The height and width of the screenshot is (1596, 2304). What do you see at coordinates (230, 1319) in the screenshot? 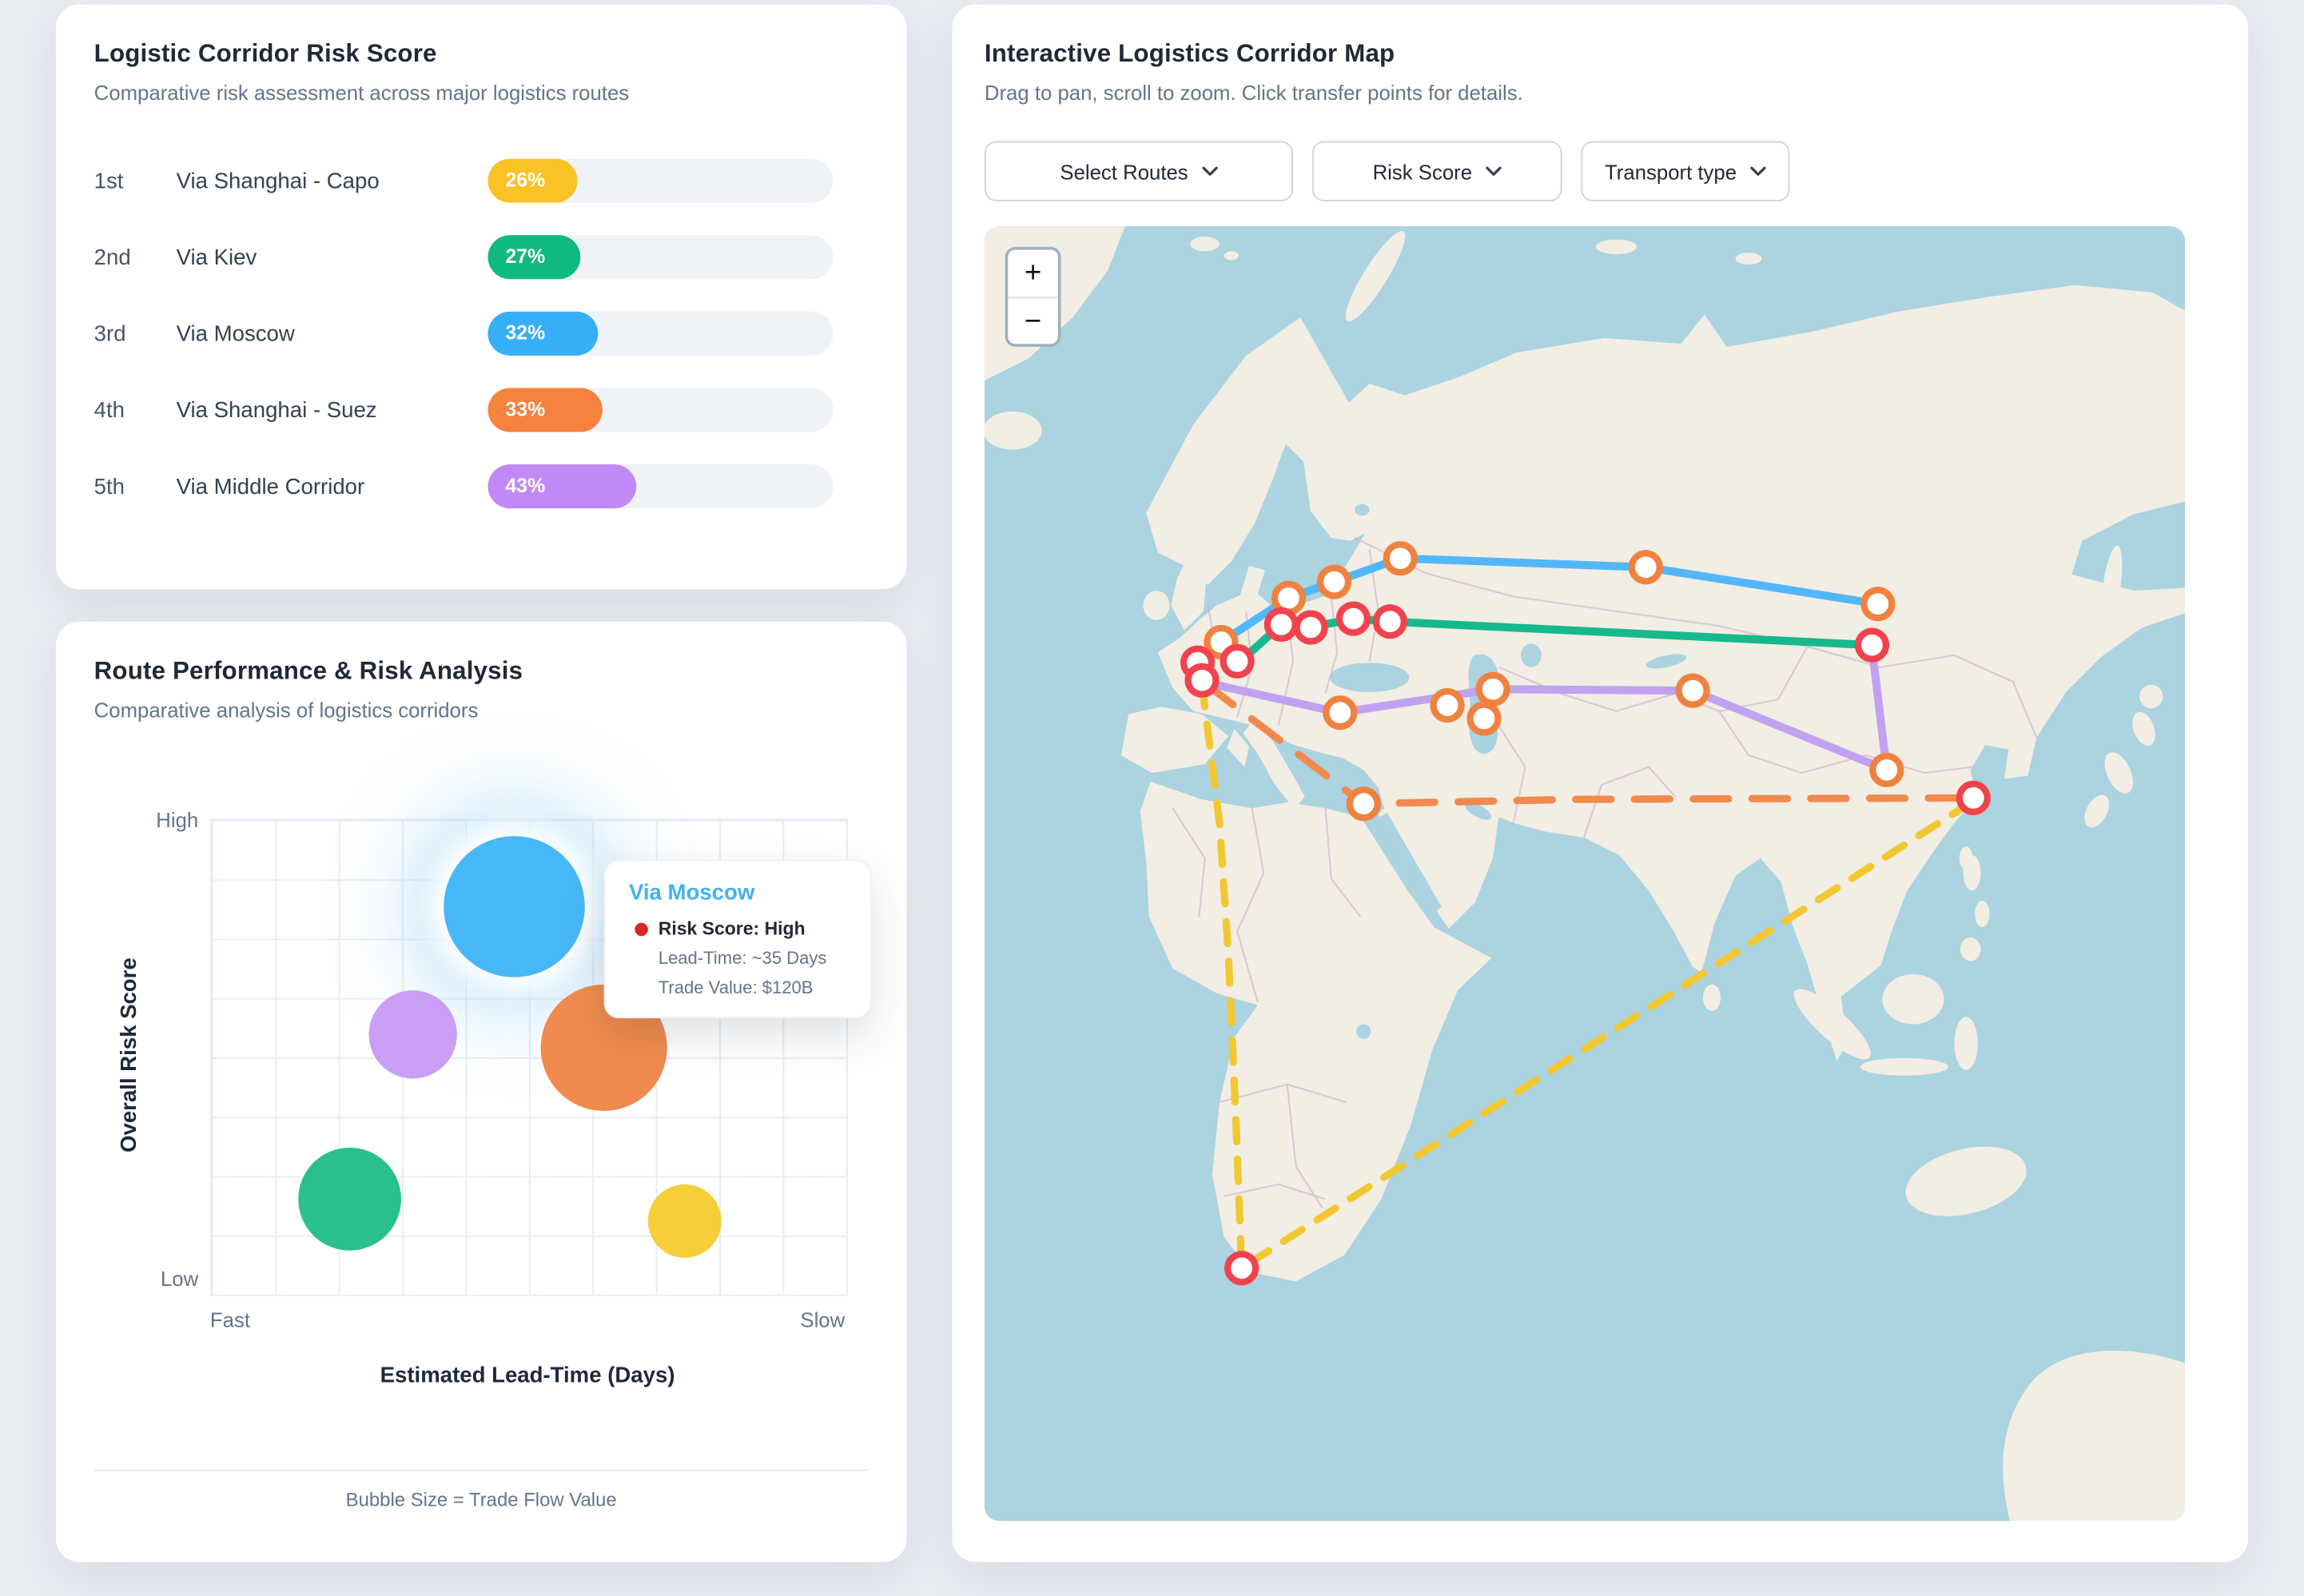
I see `x-axis-fast-label: Fast` at bounding box center [230, 1319].